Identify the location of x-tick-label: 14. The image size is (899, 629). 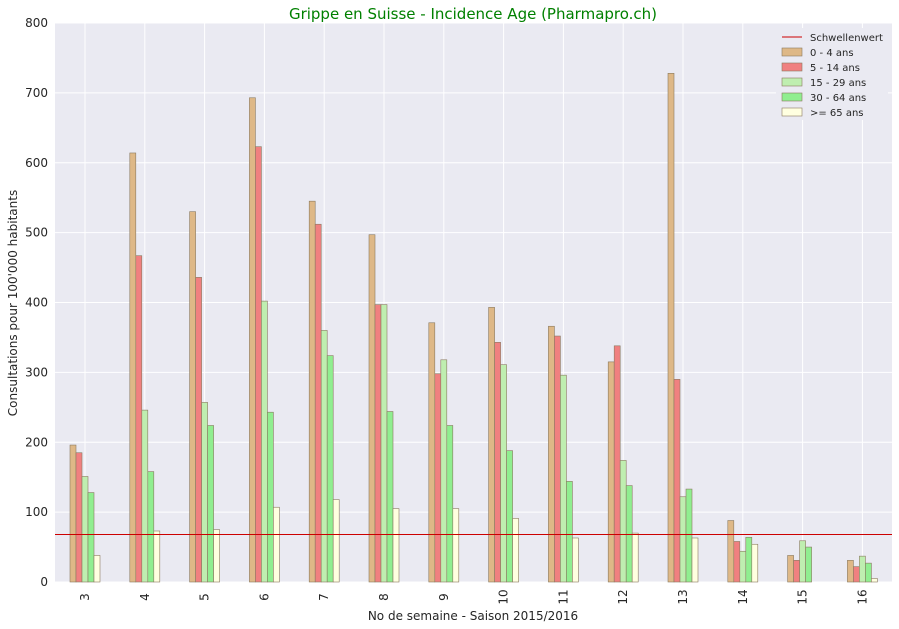
(743, 596).